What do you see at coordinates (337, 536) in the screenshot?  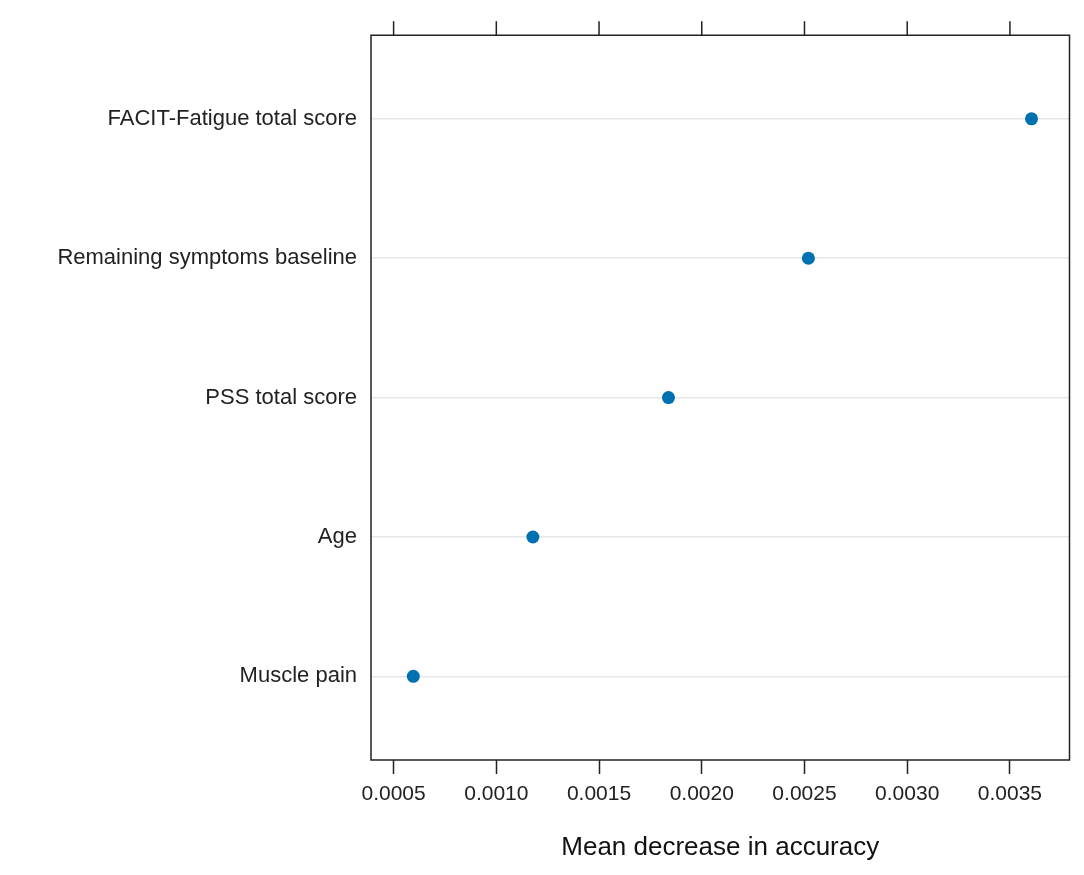 I see `y-tick-label: Age` at bounding box center [337, 536].